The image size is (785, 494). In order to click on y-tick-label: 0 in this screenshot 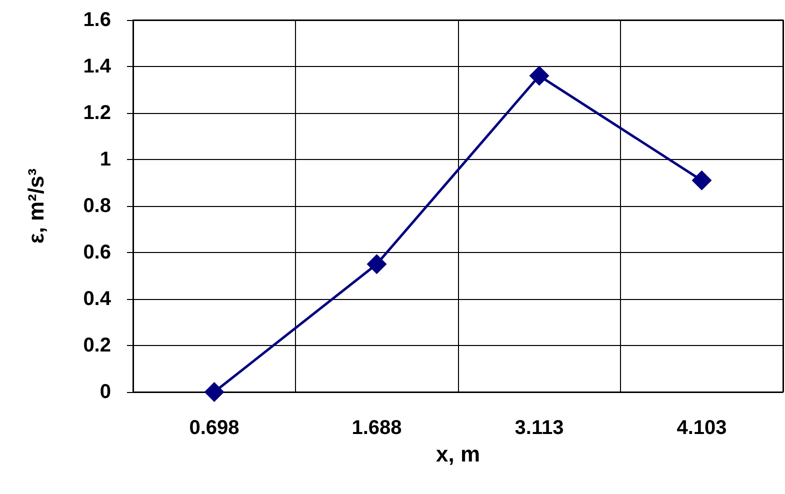, I will do `click(105, 392)`.